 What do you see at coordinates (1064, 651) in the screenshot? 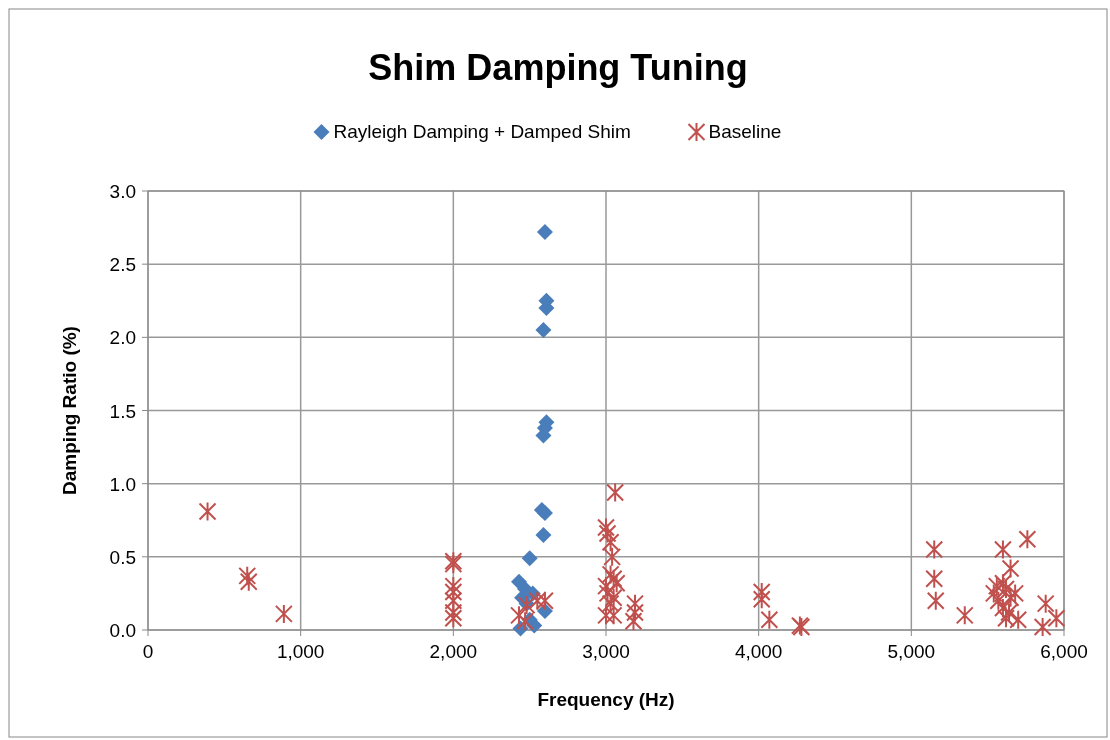
I see `x-tick-label: 6,000` at bounding box center [1064, 651].